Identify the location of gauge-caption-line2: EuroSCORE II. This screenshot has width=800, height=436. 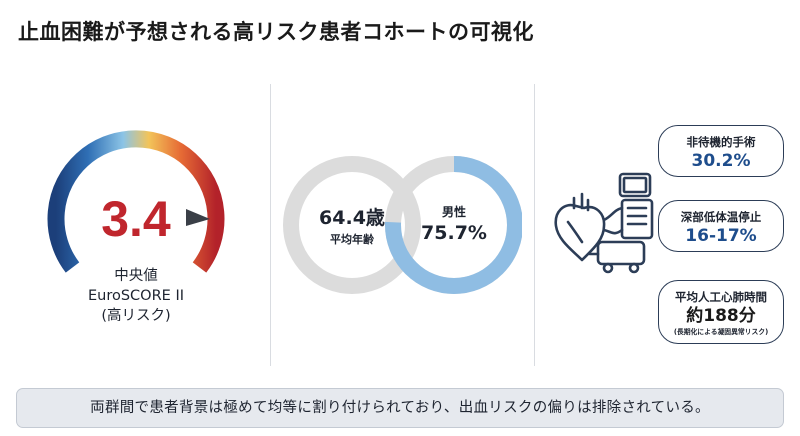
(135, 296).